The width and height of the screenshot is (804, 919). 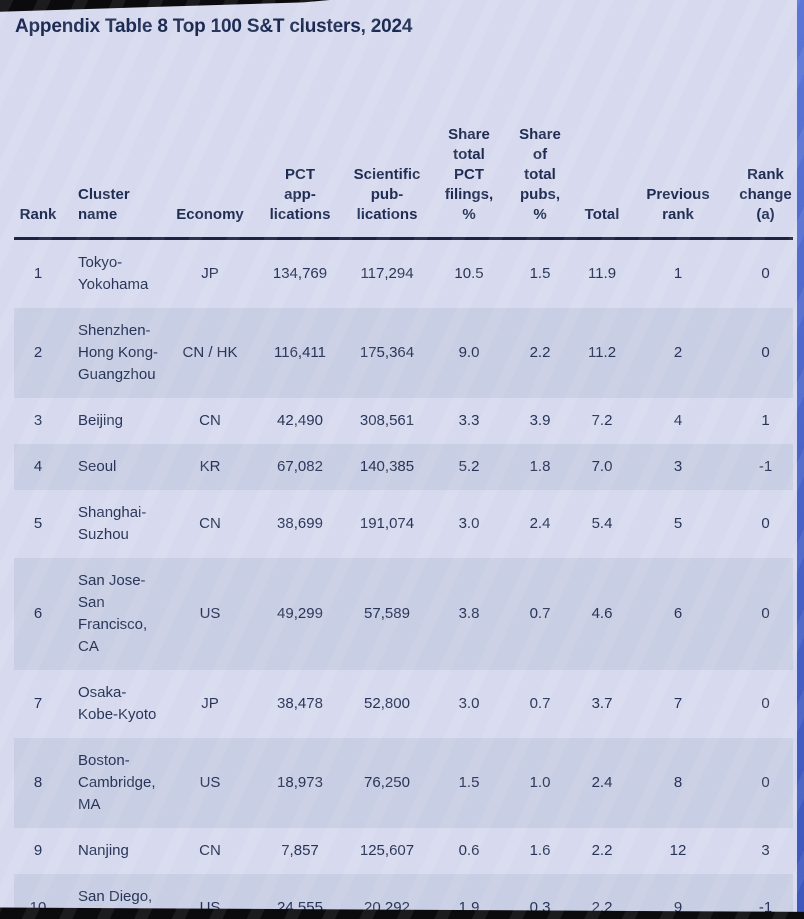 What do you see at coordinates (38, 273) in the screenshot?
I see `cell-rank: 1` at bounding box center [38, 273].